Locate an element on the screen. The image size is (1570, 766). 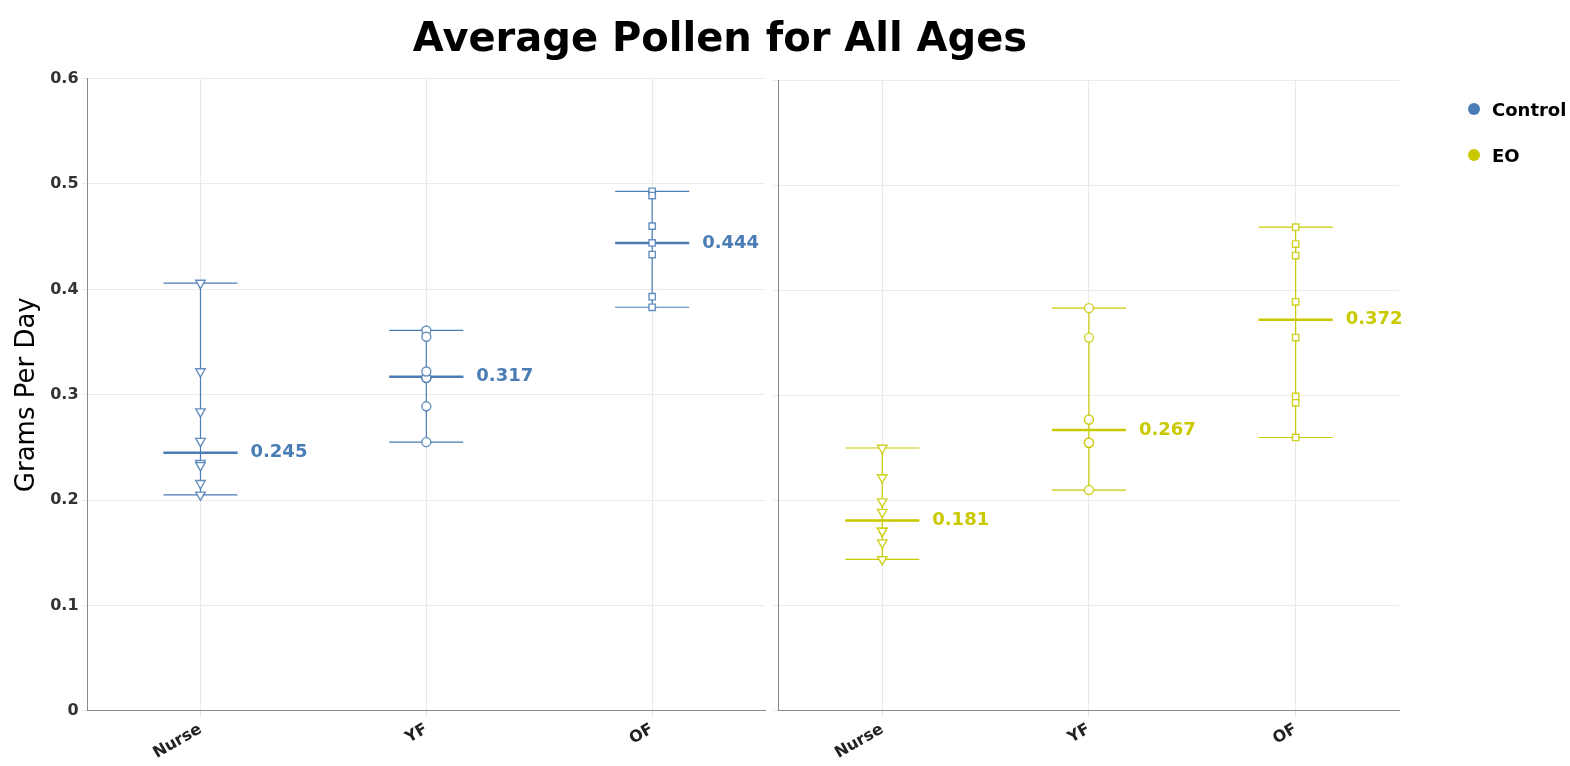
y-tick-label: 0 is located at coordinates (73, 710).